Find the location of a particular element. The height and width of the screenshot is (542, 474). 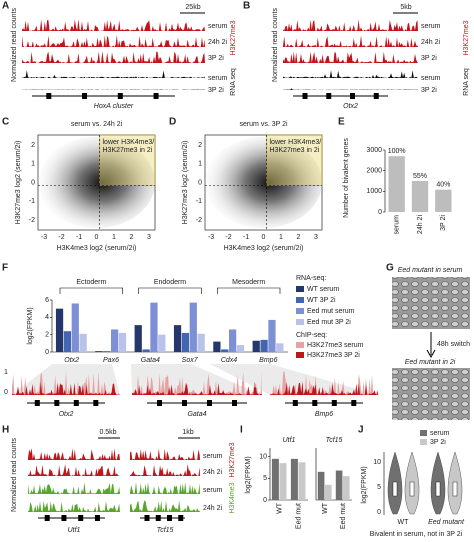

plot-title: Utf1 is located at coordinates (289, 440).